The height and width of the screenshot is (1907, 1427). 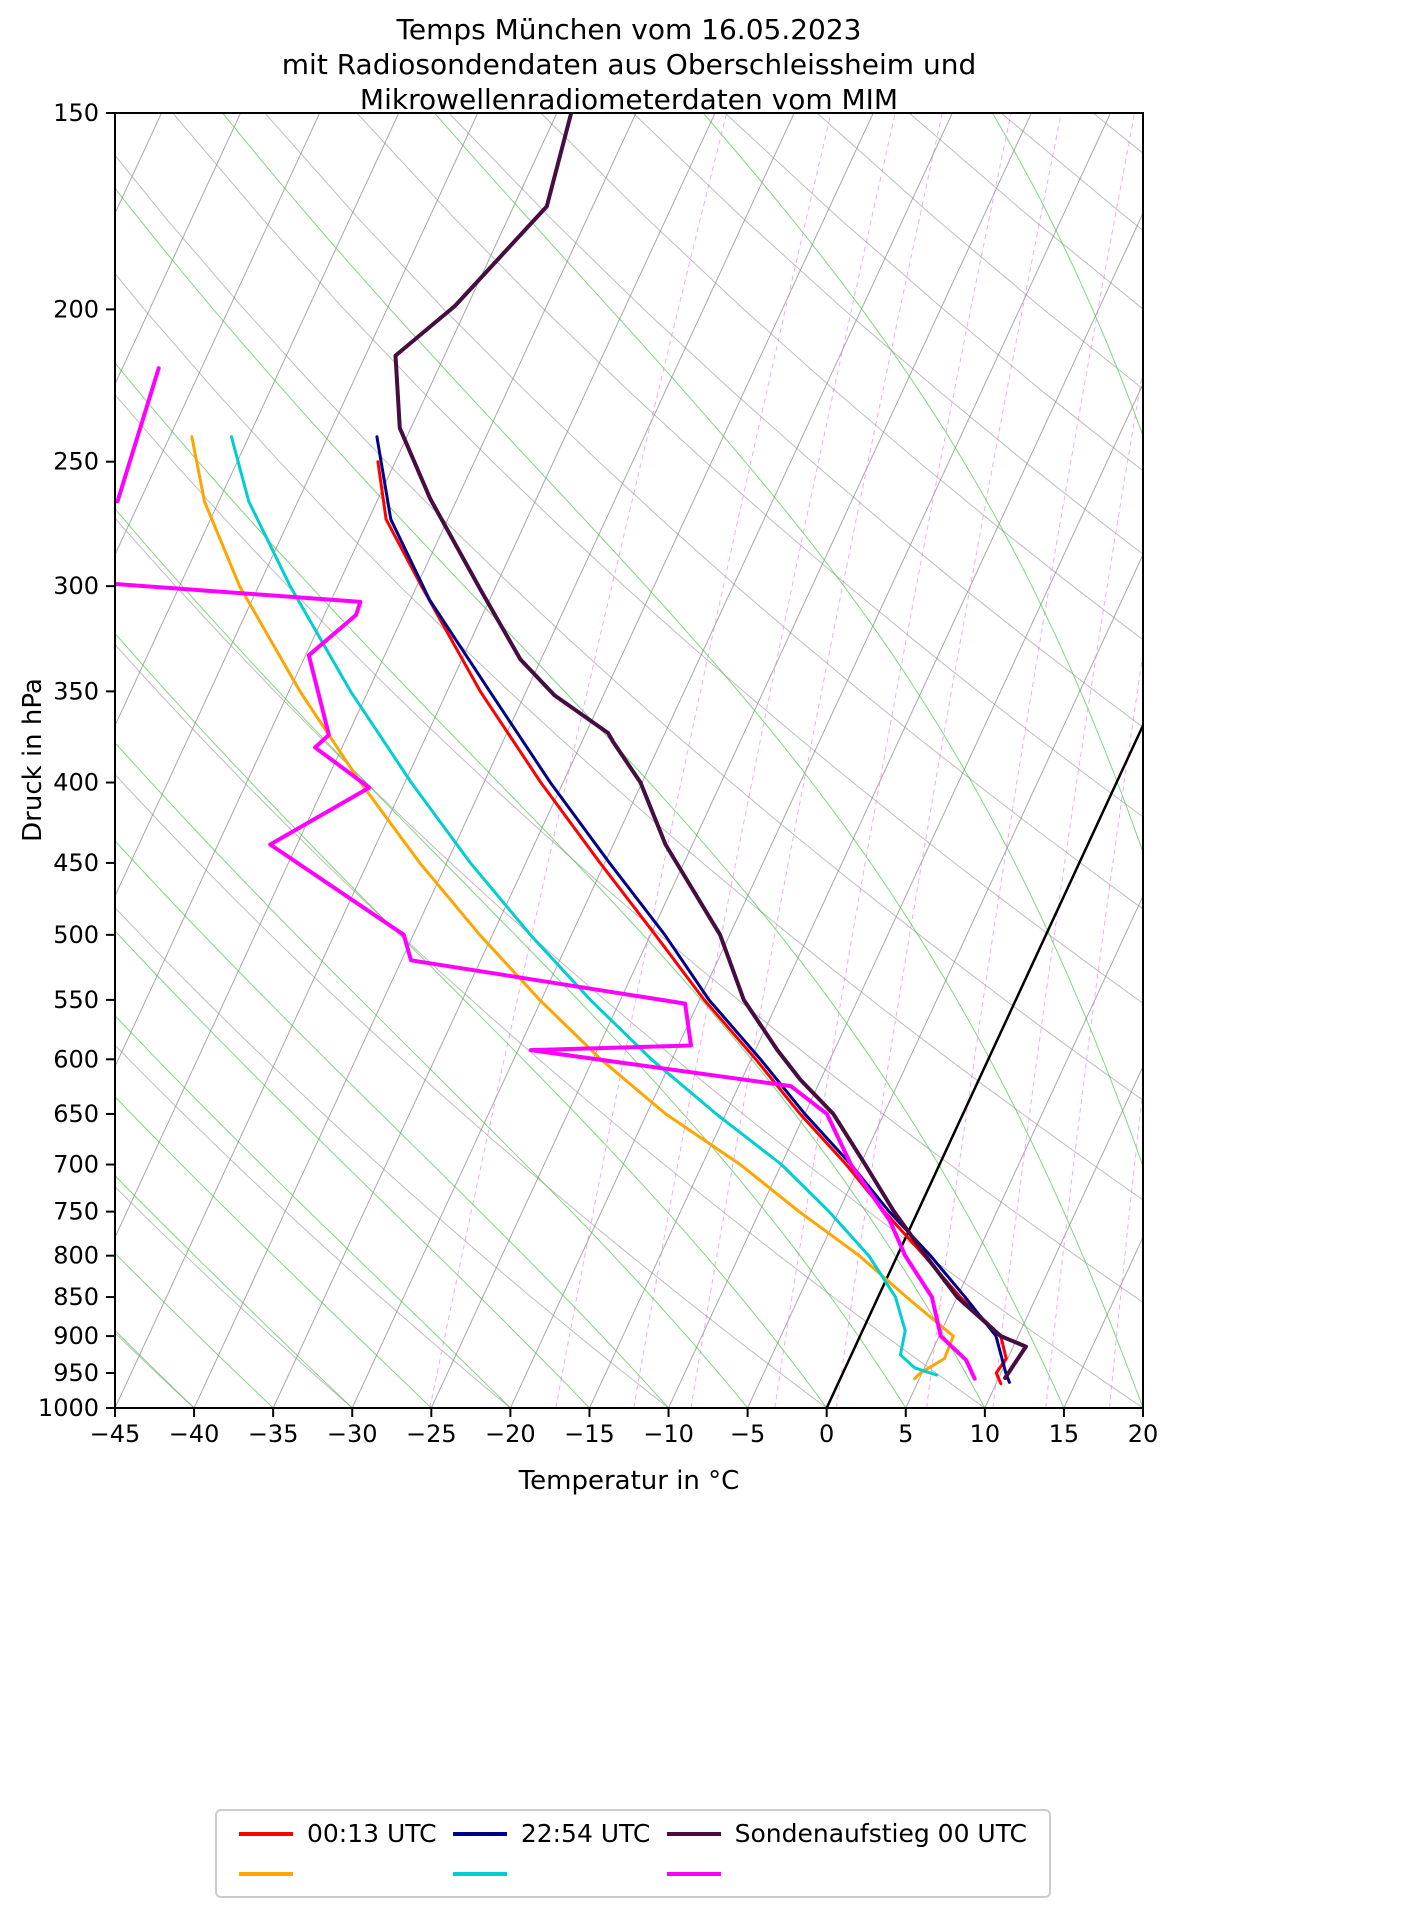 What do you see at coordinates (880, 1833) in the screenshot?
I see `legend-label: Sondenaufstieg 00 UTC` at bounding box center [880, 1833].